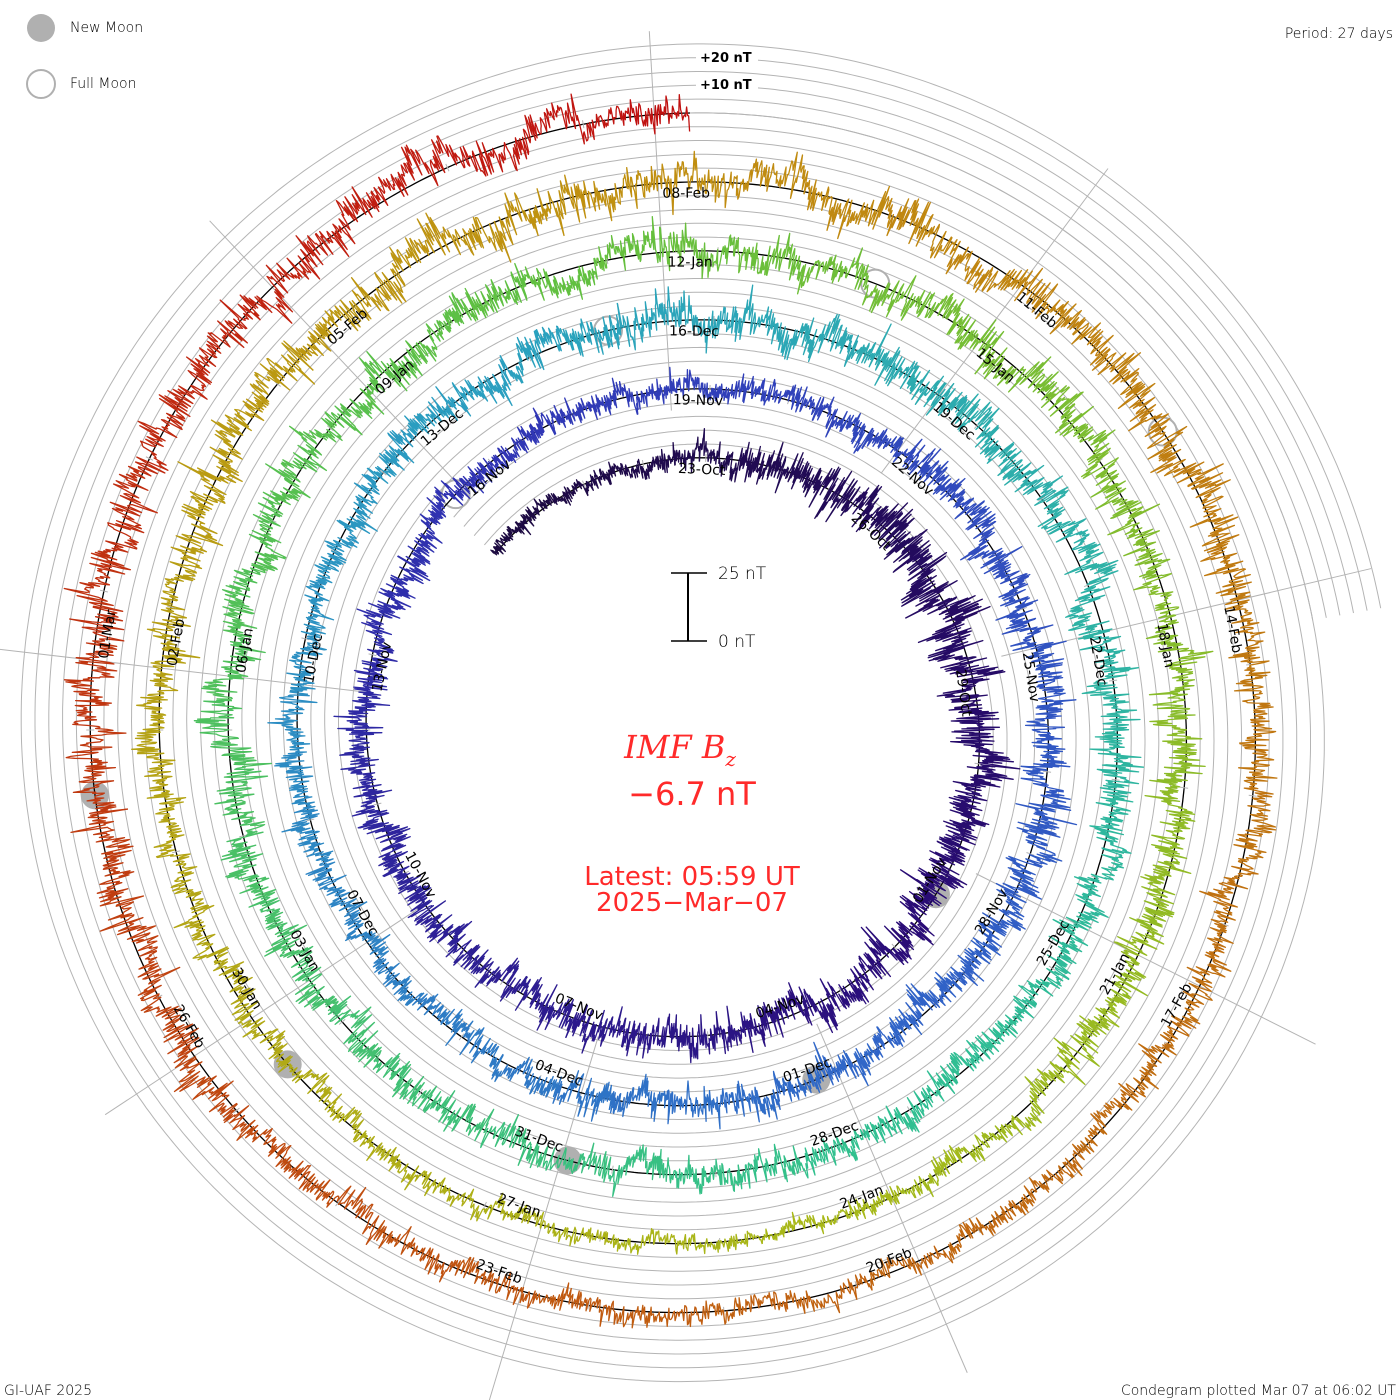 The image size is (1400, 1400). I want to click on date-label: 16-Dec, so click(694, 331).